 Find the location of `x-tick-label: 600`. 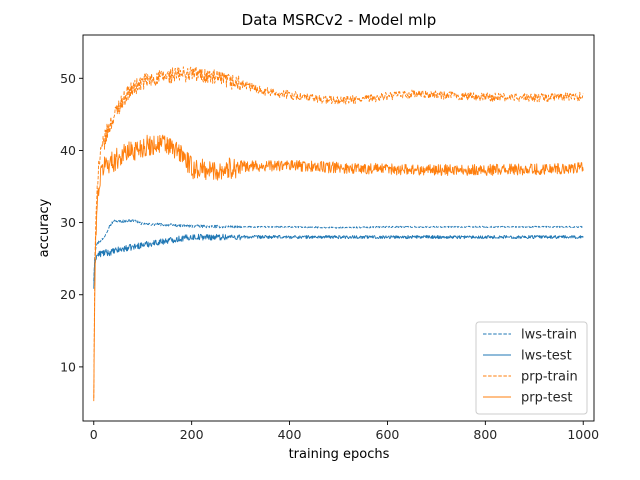

x-tick-label: 600 is located at coordinates (388, 434).